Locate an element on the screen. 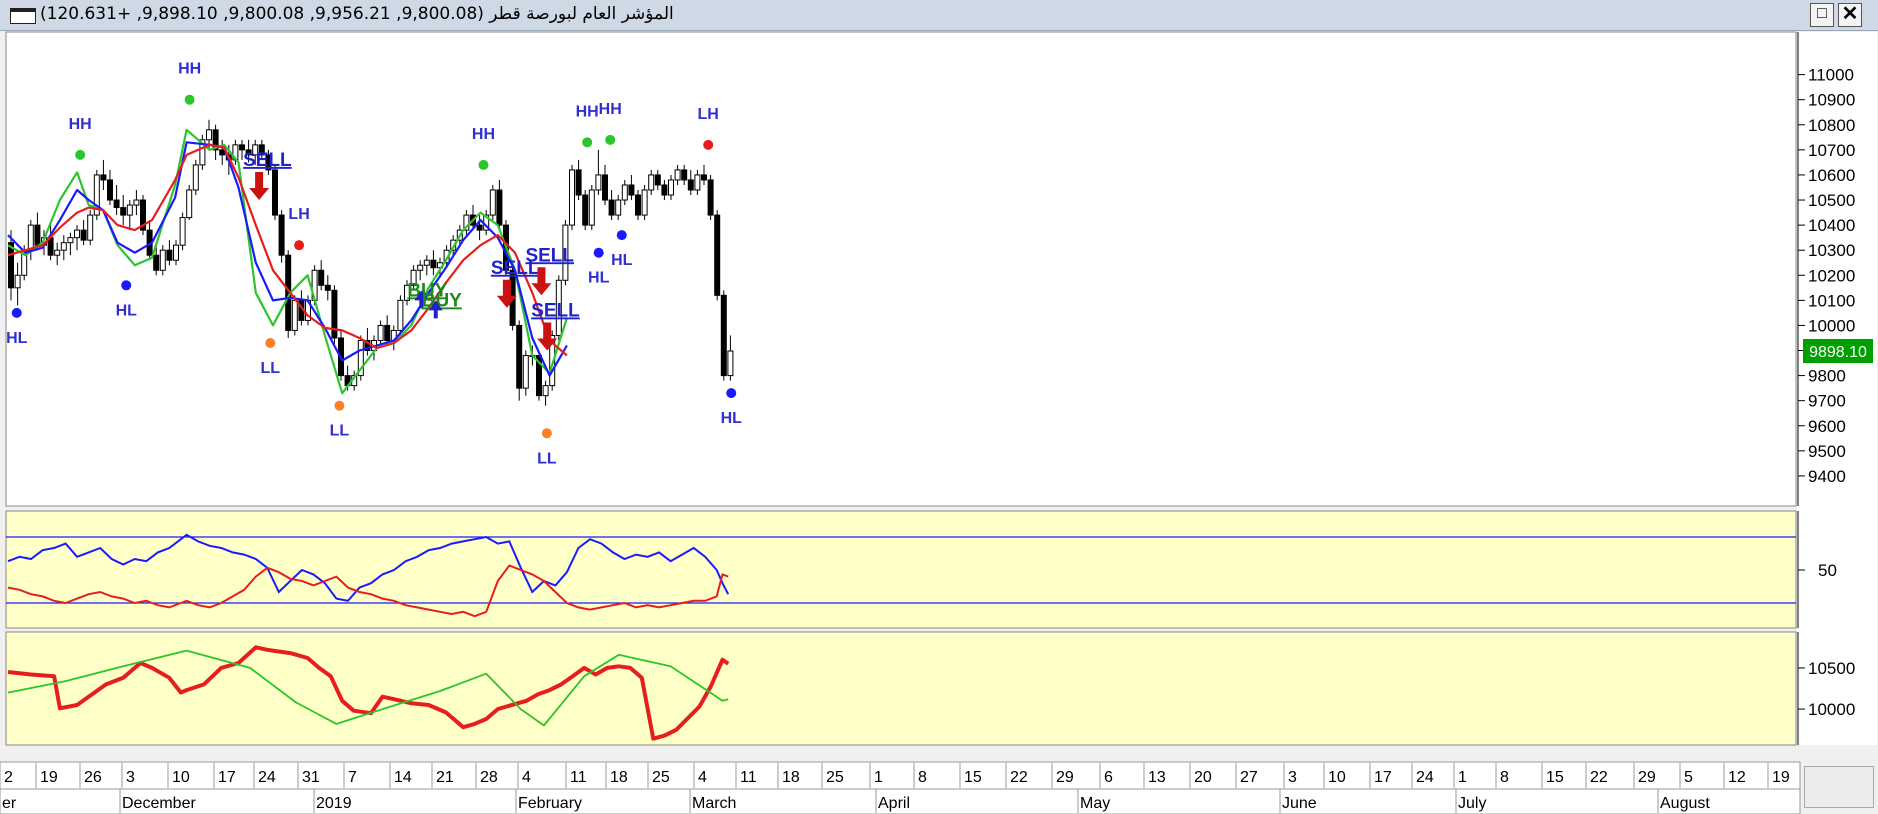  price-tick-label: 10000 is located at coordinates (1831, 325).